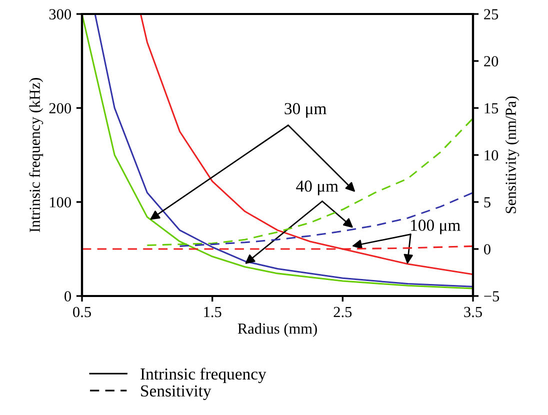 This screenshot has height=415, width=548. What do you see at coordinates (36, 155) in the screenshot?
I see `y-axis-title: Intrinsic frequency (kHz)` at bounding box center [36, 155].